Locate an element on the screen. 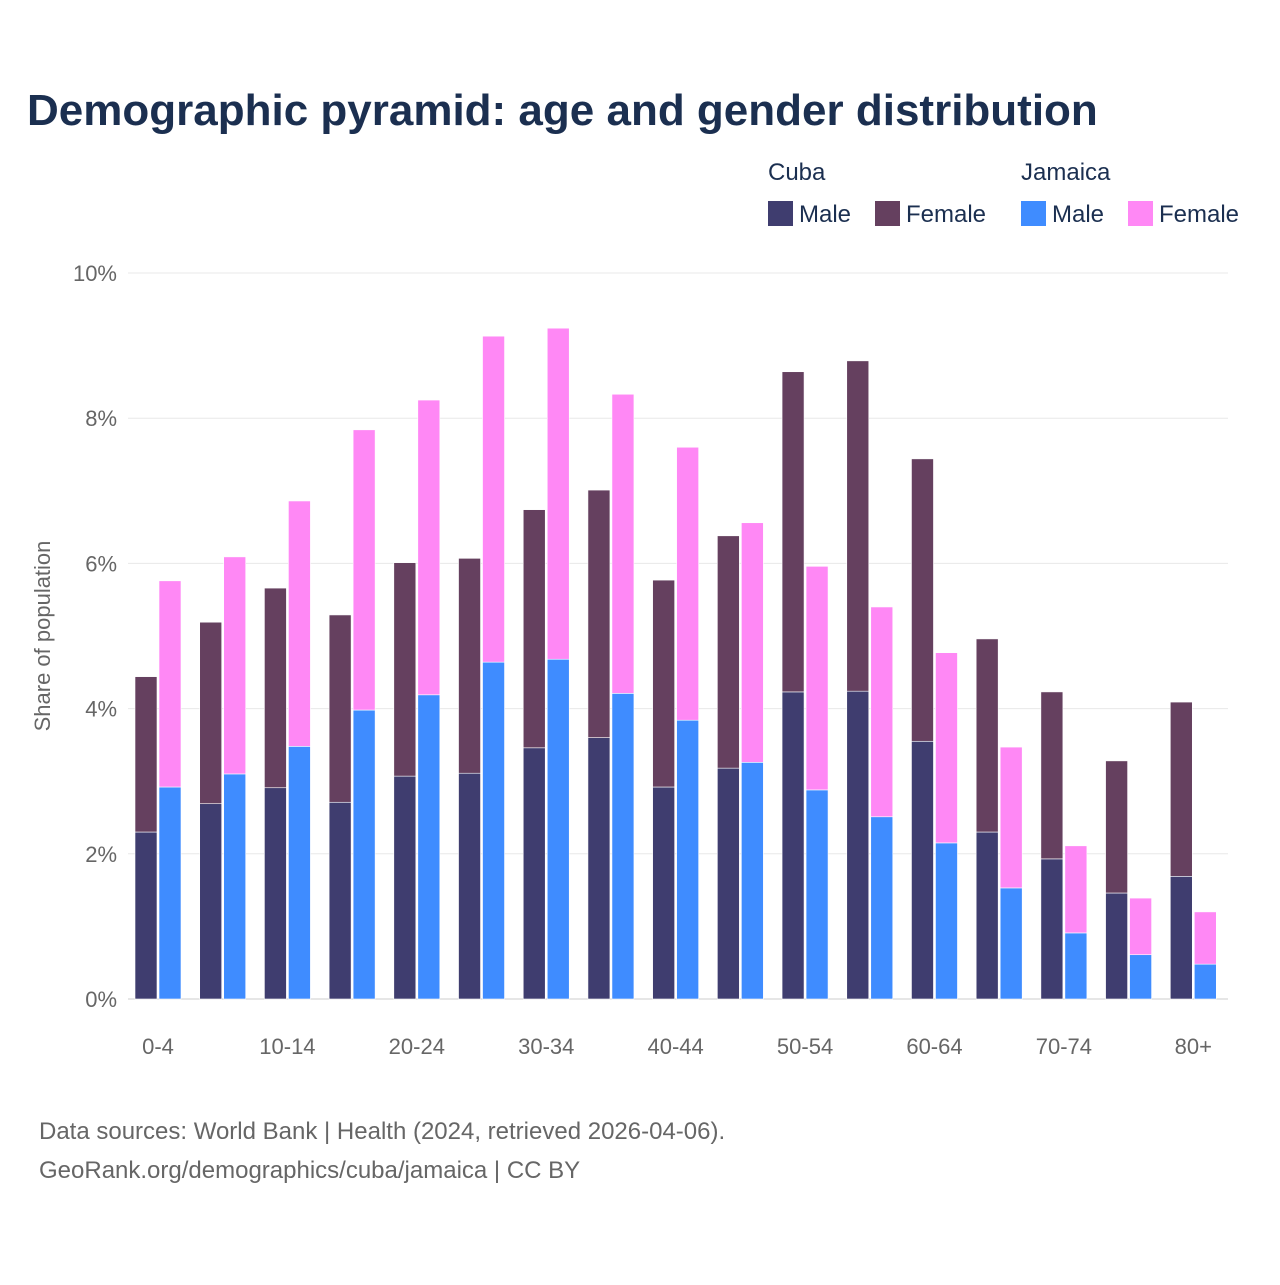  legend-label-cuba-female: Female is located at coordinates (946, 214).